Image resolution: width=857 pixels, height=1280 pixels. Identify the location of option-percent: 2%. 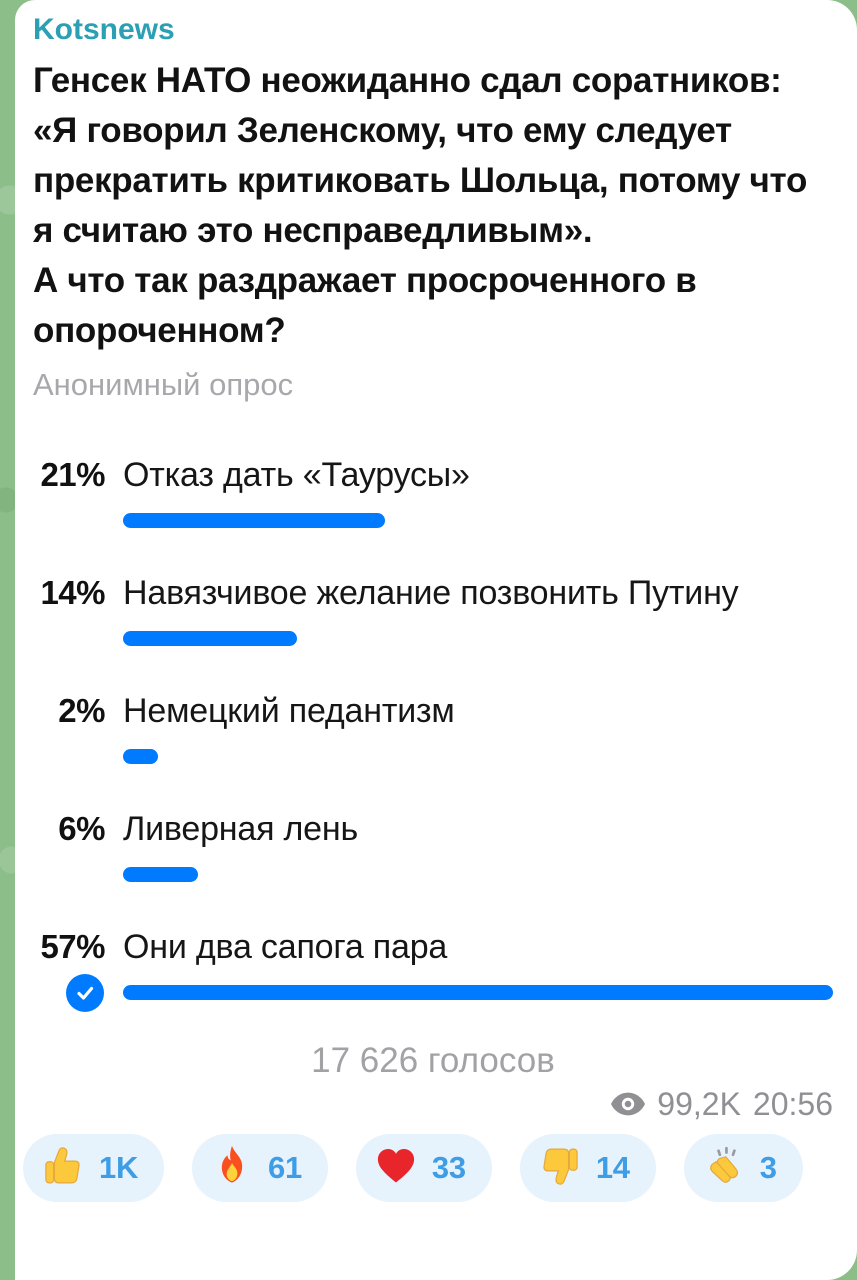
(81, 710).